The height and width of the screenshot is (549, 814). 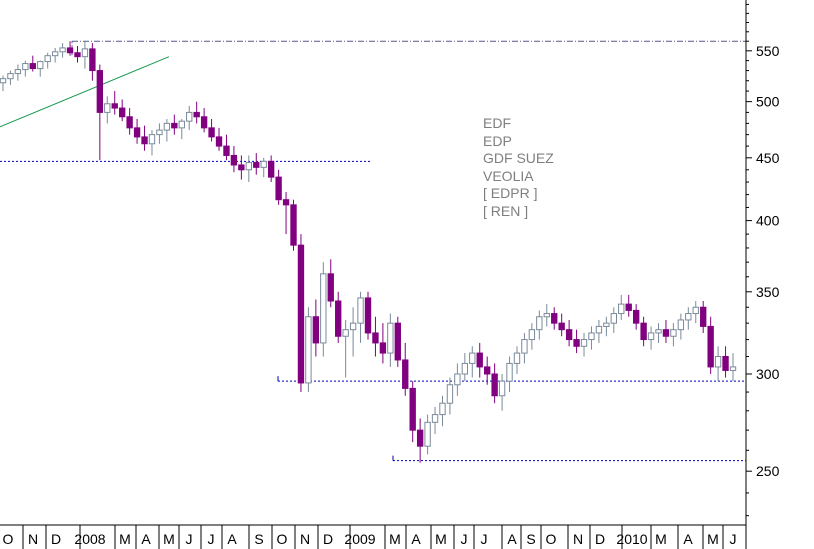 What do you see at coordinates (768, 51) in the screenshot?
I see `y-tick-label: 550` at bounding box center [768, 51].